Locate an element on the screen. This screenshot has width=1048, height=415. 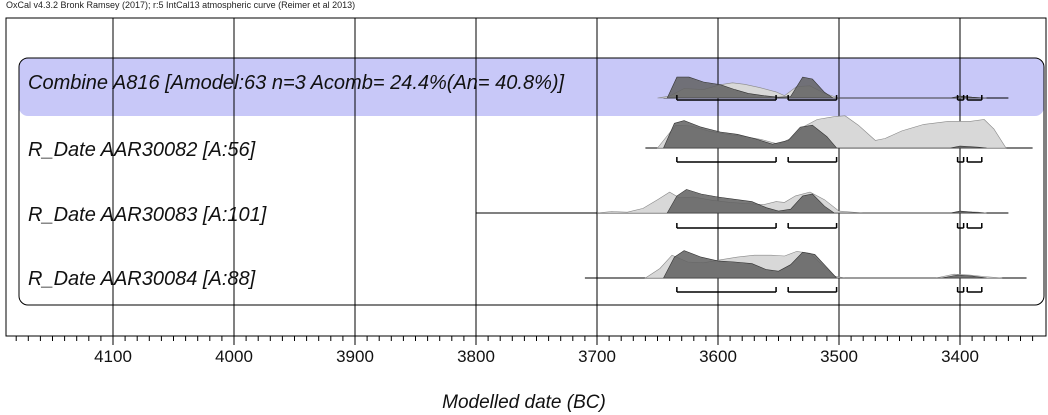
highlight-band-layer is located at coordinates (531, 87).